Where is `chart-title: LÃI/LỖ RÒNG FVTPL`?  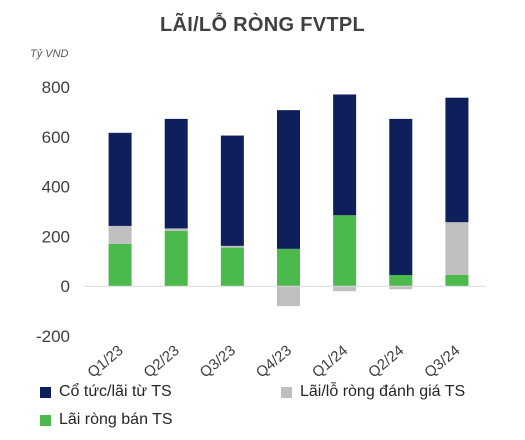 chart-title: LÃI/LỖ RÒNG FVTPL is located at coordinates (262, 25).